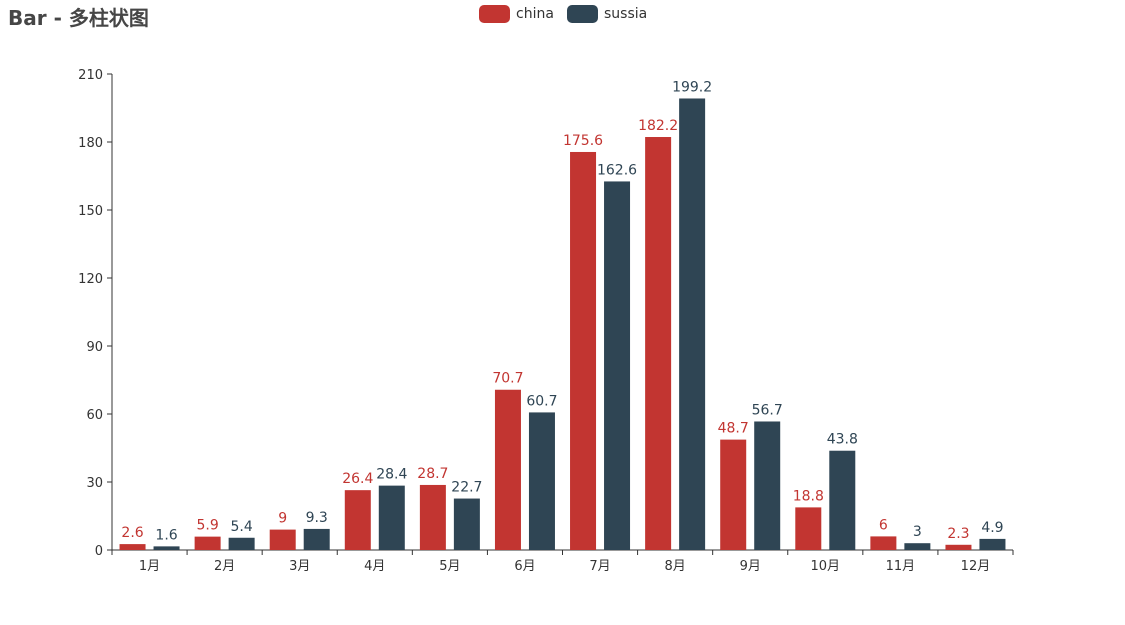 The height and width of the screenshot is (625, 1125). I want to click on x-tick-label: 12月, so click(976, 566).